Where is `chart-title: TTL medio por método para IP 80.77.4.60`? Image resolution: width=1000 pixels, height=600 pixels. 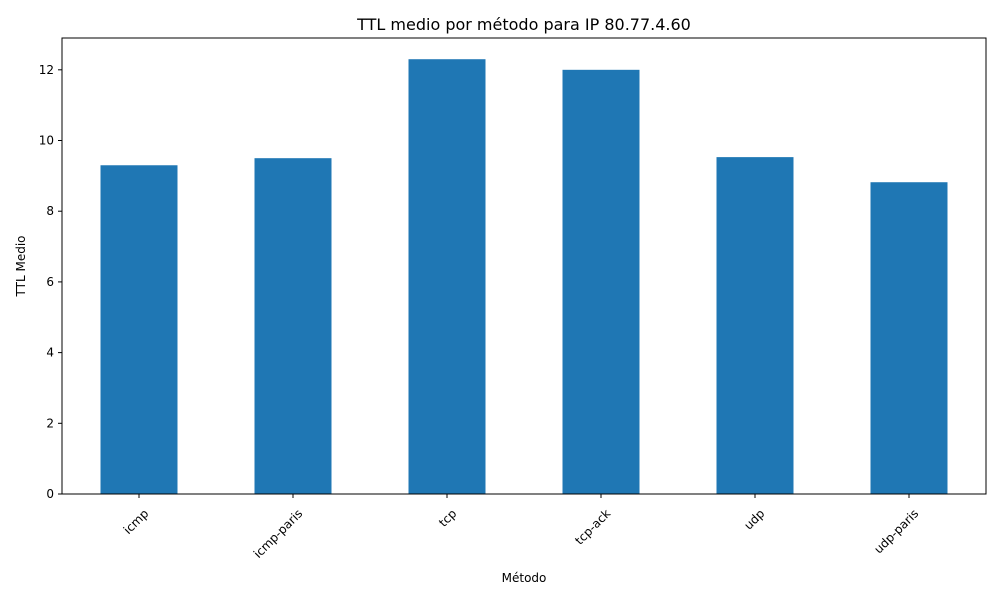 chart-title: TTL medio por método para IP 80.77.4.60 is located at coordinates (523, 24).